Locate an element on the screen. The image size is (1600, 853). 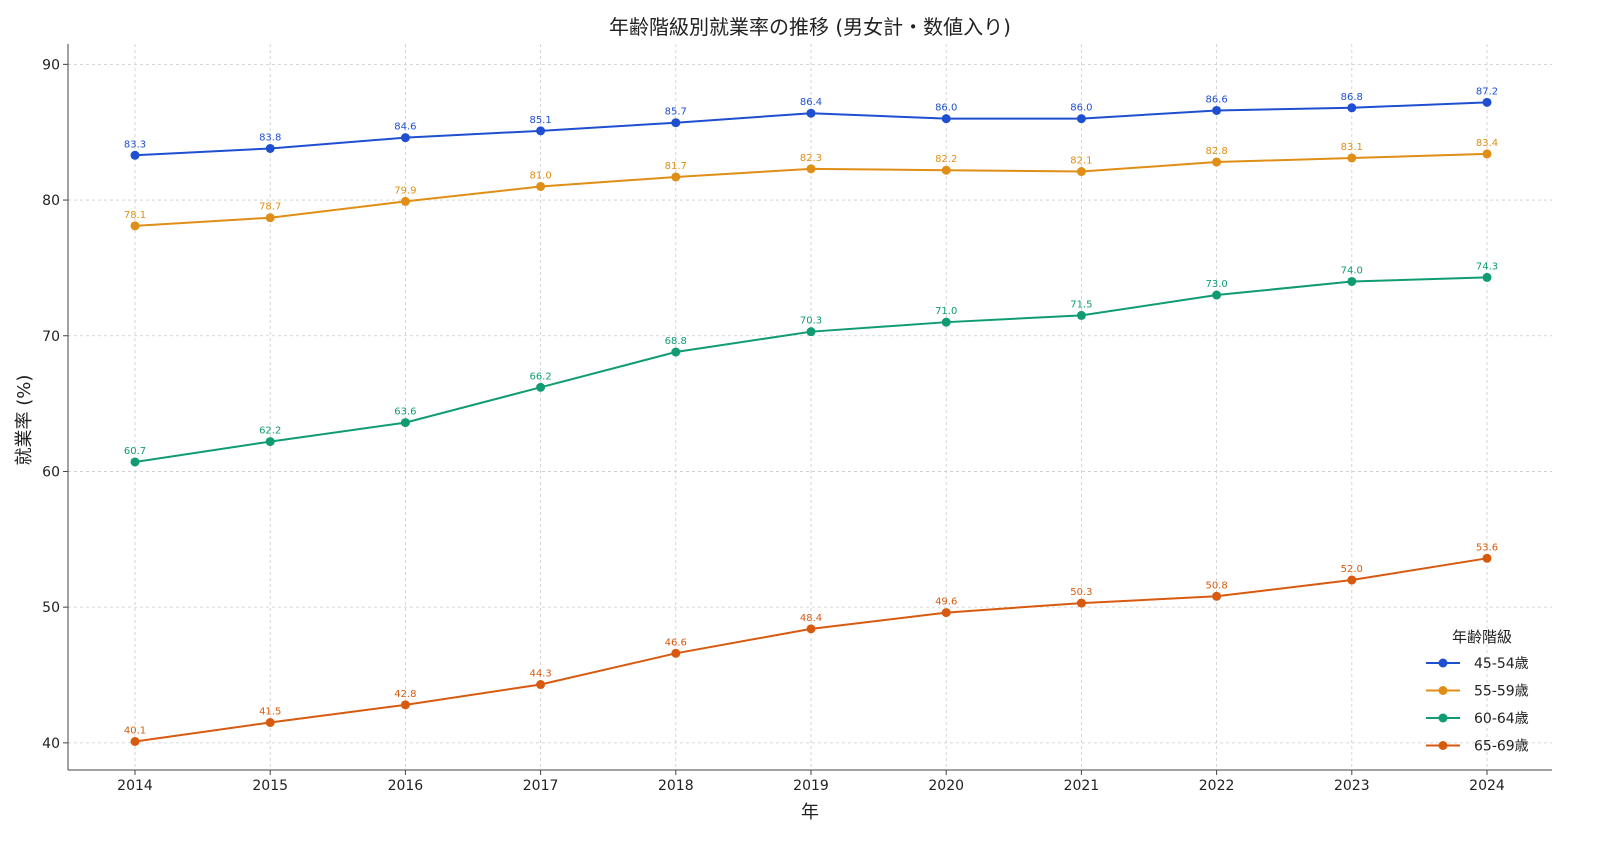
x-tick-label: 2018 is located at coordinates (676, 786).